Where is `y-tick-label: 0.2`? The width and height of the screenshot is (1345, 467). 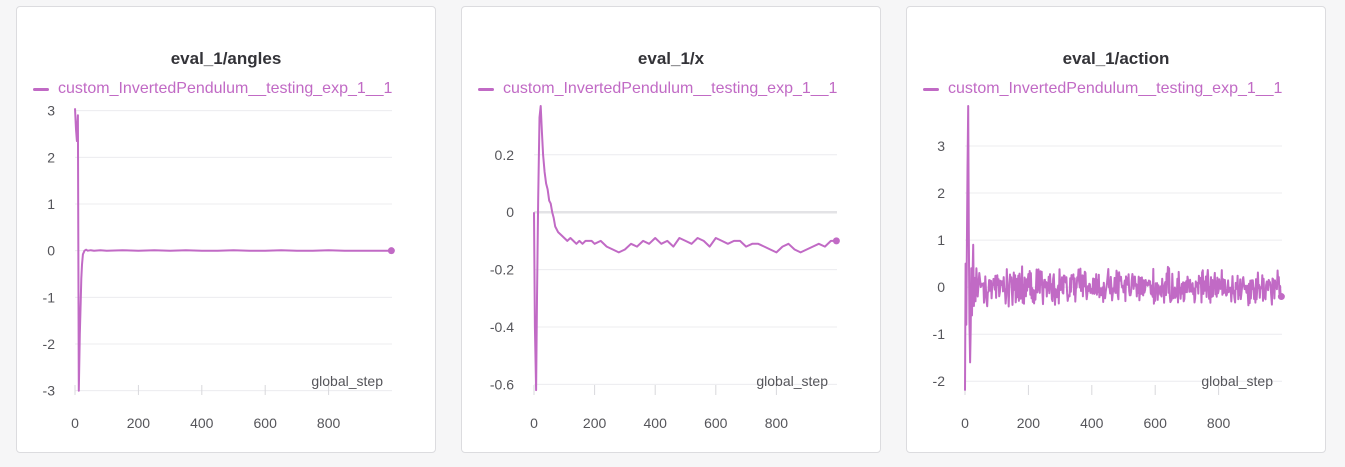 y-tick-label: 0.2 is located at coordinates (505, 155).